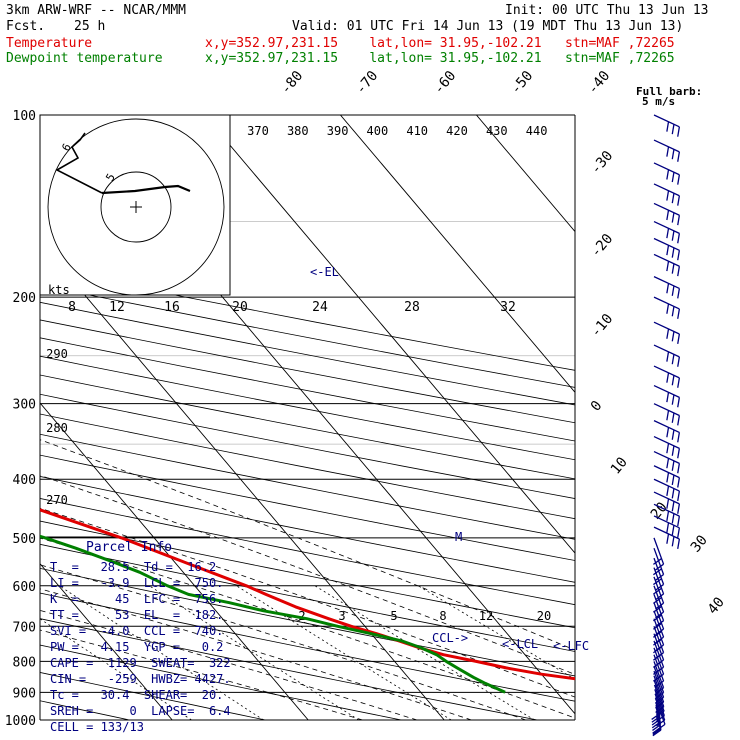 This screenshot has width=740, height=740. Describe the element at coordinates (24, 693) in the screenshot. I see `pressure-tick-label: 900` at that location.